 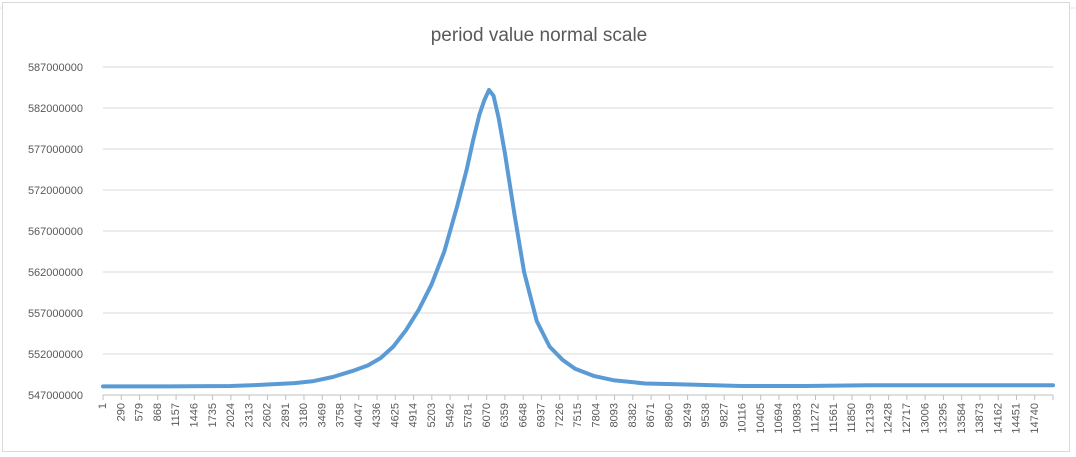 I want to click on x-tick-label: 1735, so click(x=213, y=415).